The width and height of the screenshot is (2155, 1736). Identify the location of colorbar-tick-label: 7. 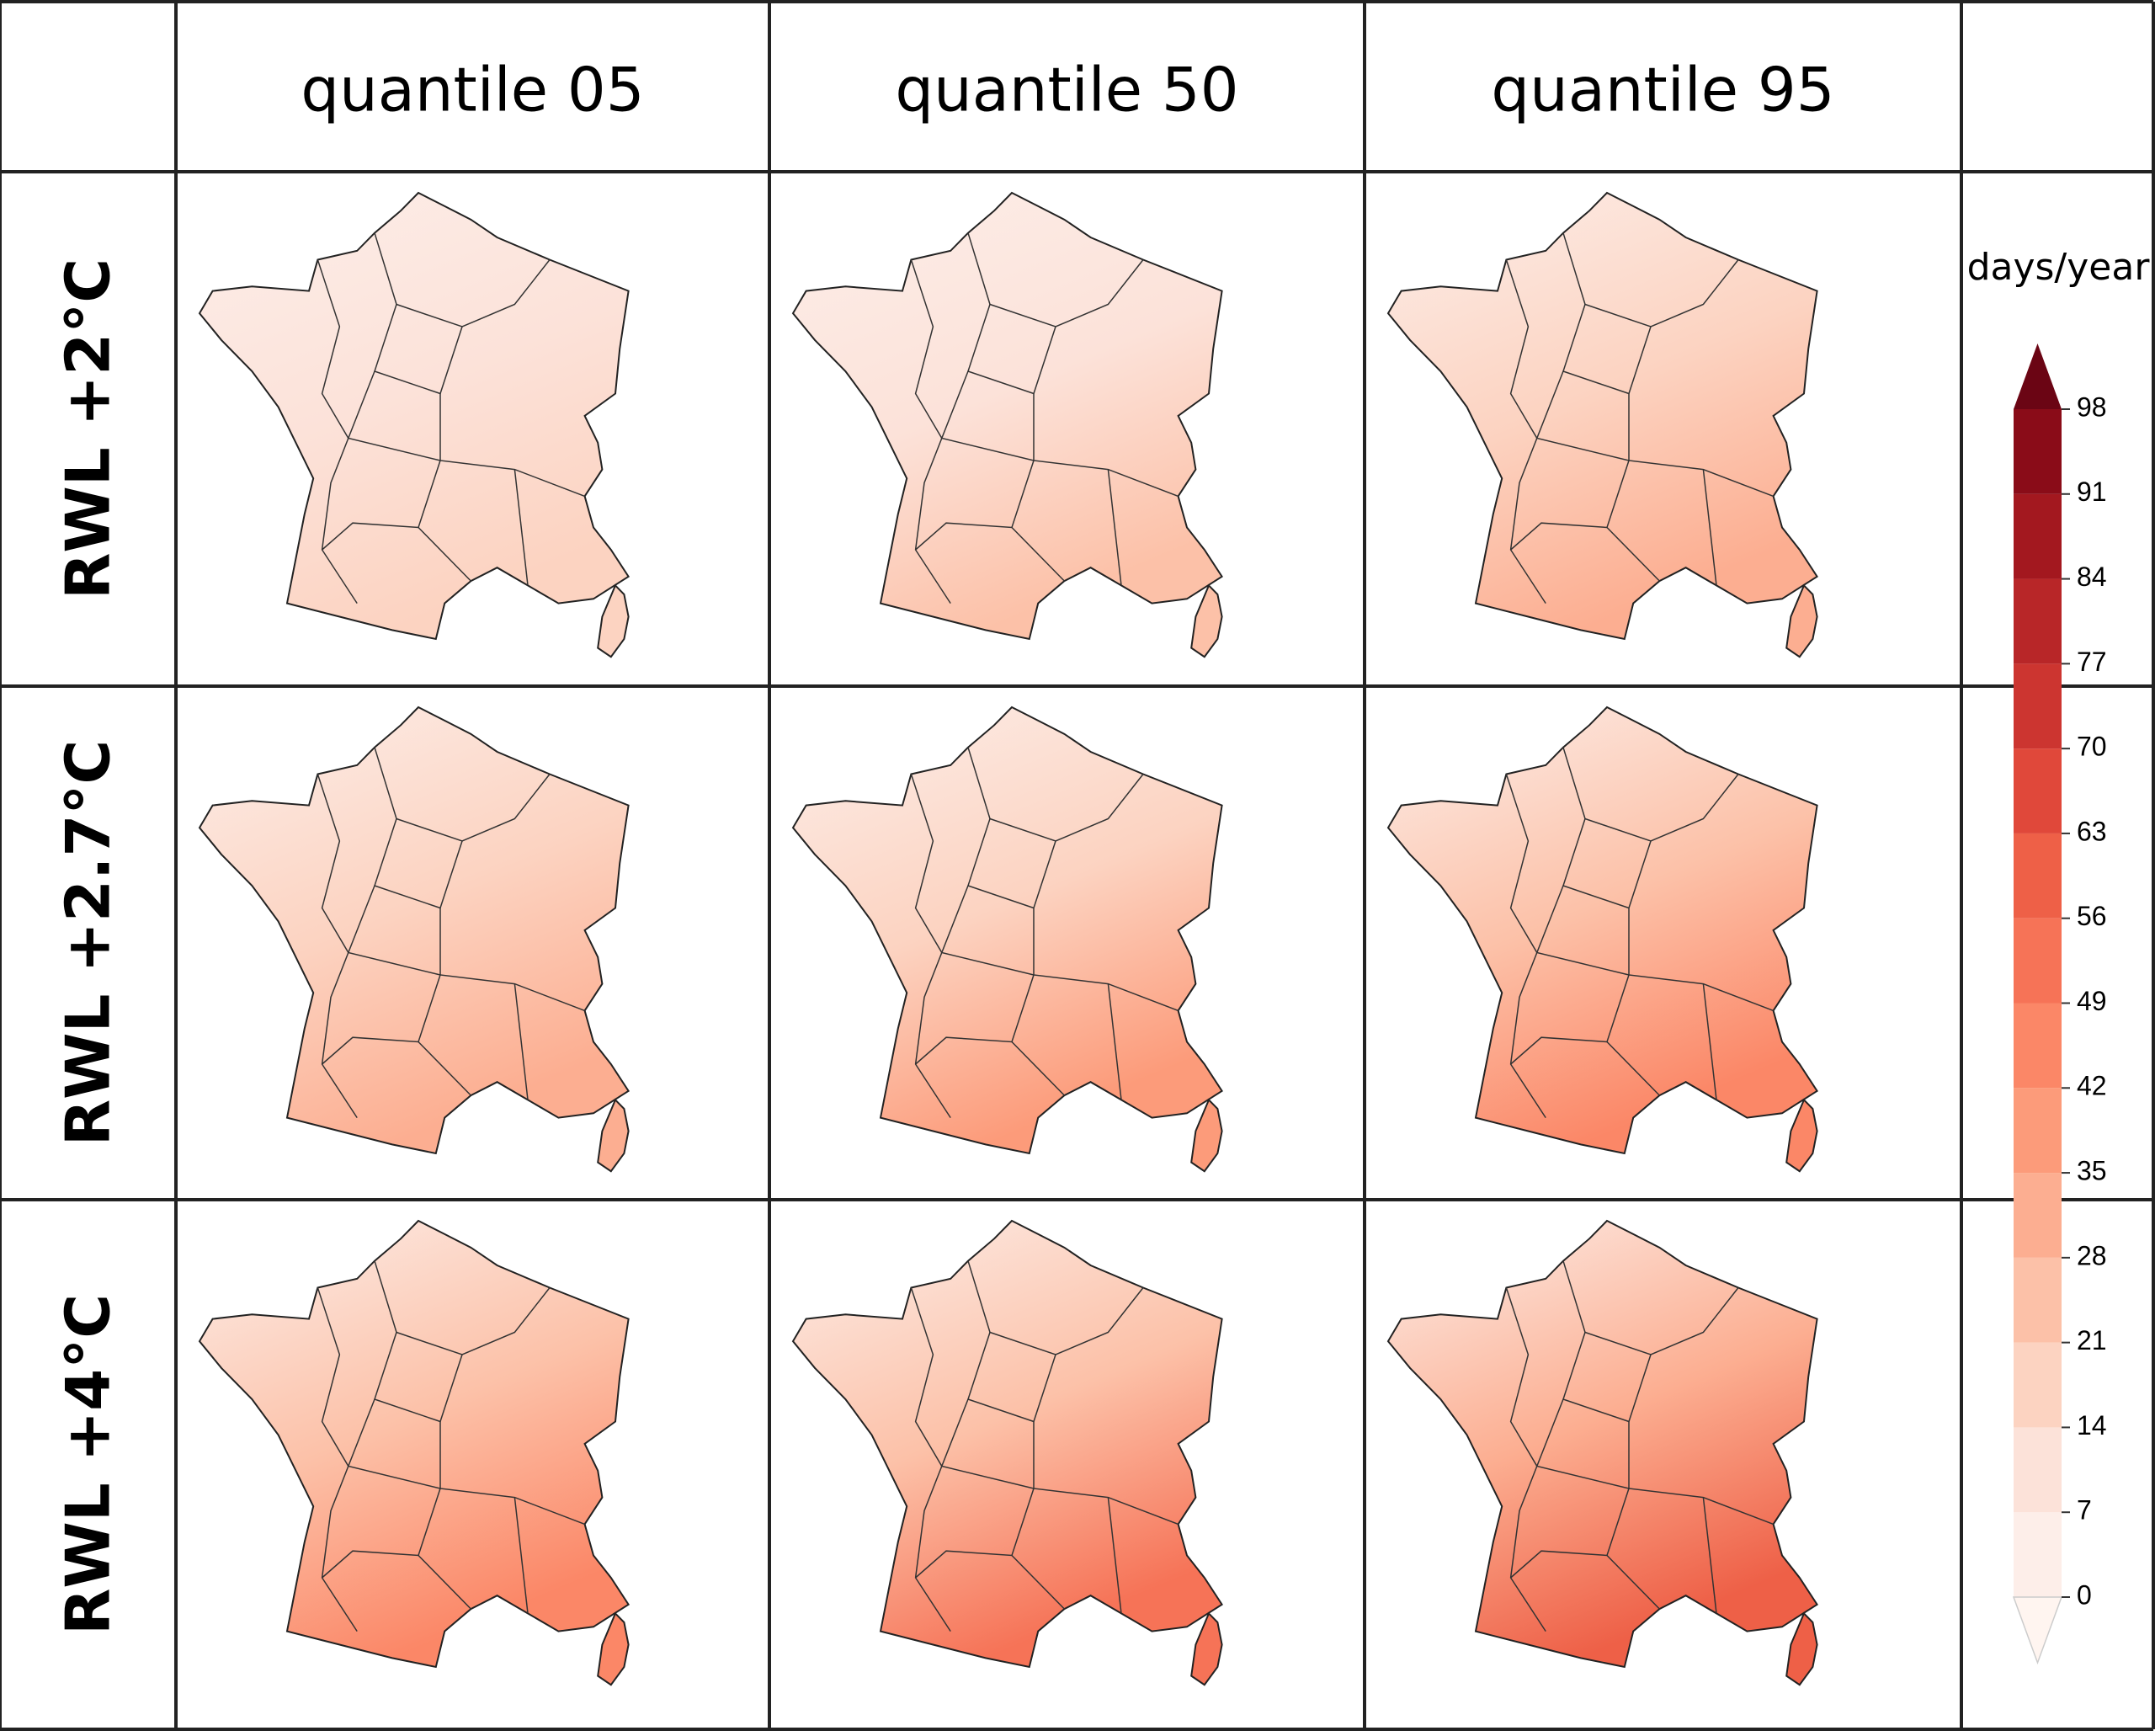
(2084, 1510).